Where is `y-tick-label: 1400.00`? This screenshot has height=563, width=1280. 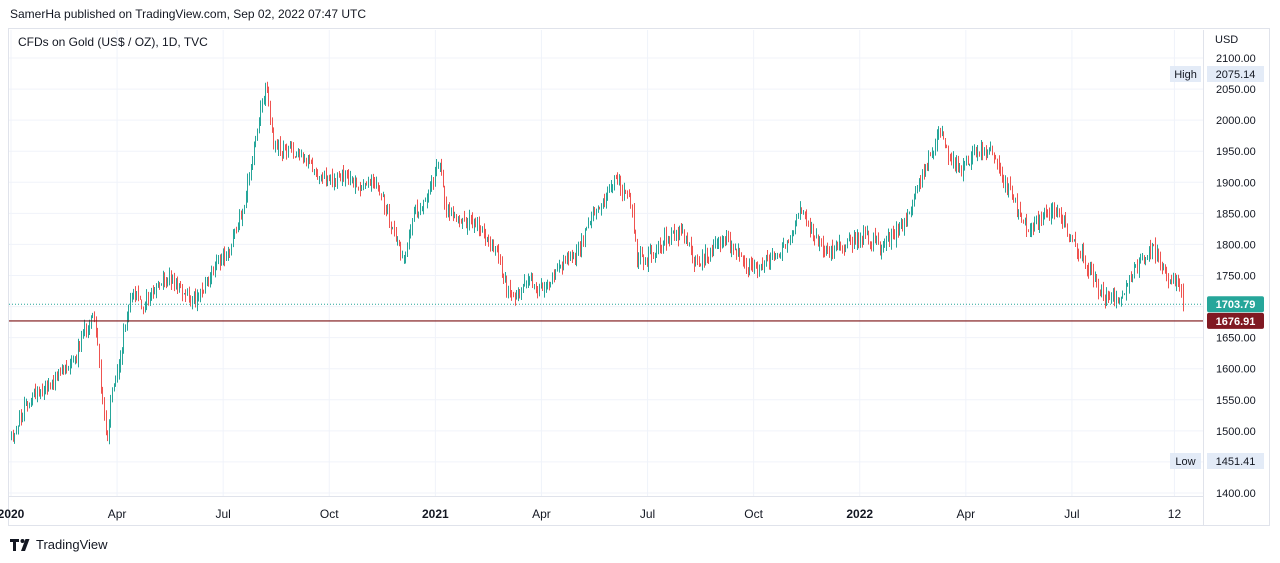 y-tick-label: 1400.00 is located at coordinates (1236, 494).